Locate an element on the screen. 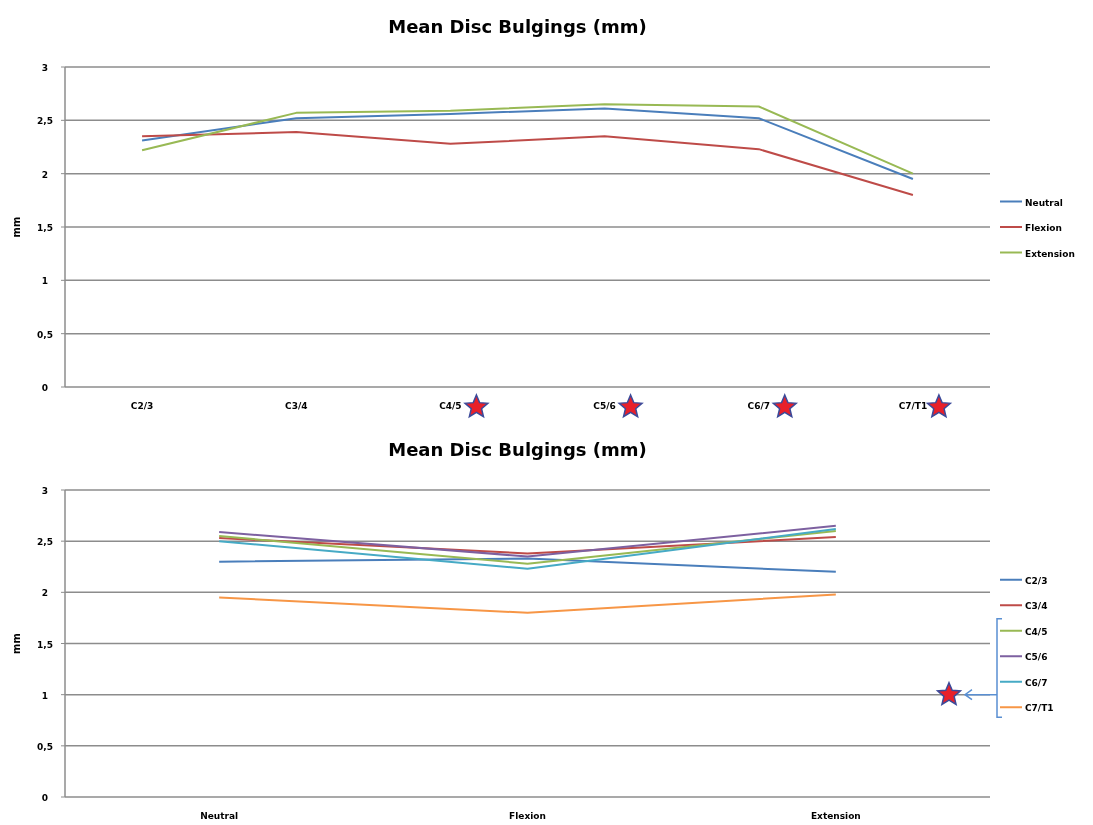 Image resolution: width=1093 pixels, height=825 pixels. x-tick-label: C4/5 is located at coordinates (450, 406).